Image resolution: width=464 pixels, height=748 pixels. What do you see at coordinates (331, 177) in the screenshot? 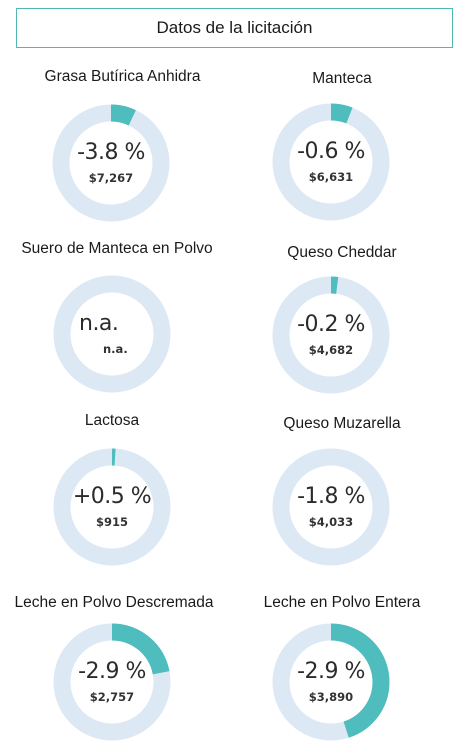
I see `price-value: $6,631` at bounding box center [331, 177].